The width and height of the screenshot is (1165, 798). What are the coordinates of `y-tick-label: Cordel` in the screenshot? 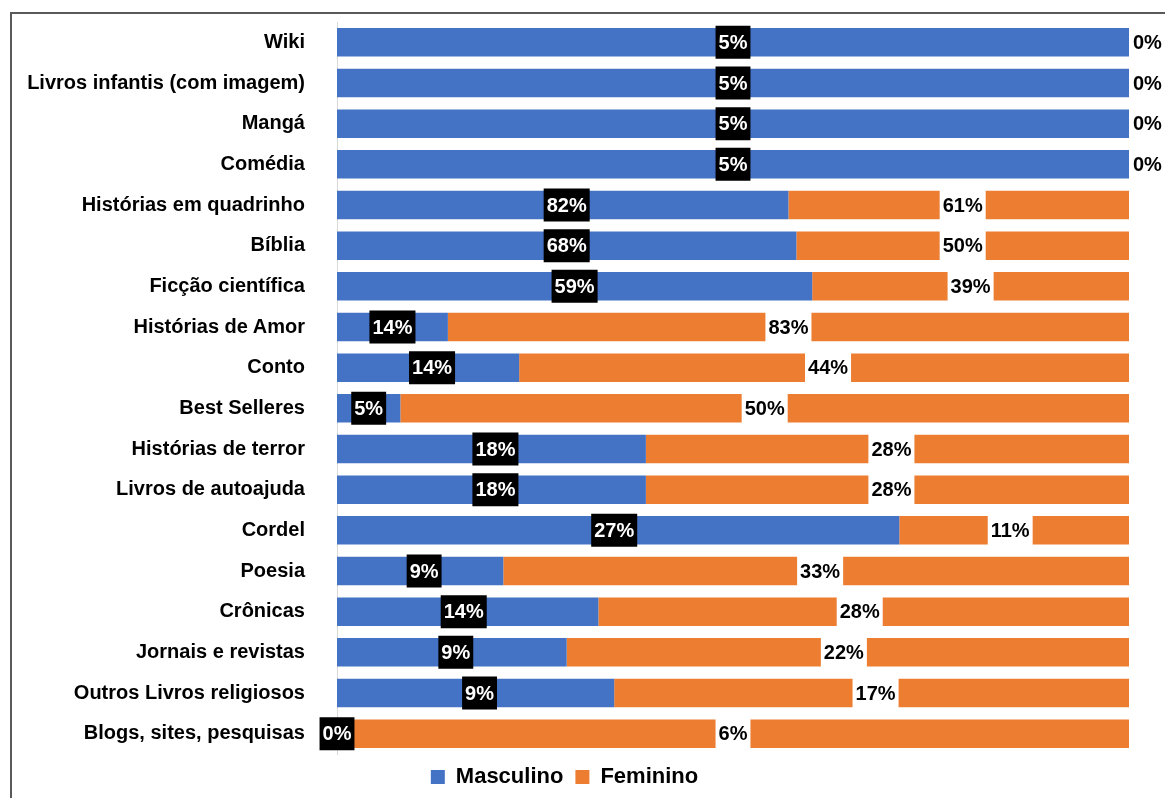 It's located at (273, 528).